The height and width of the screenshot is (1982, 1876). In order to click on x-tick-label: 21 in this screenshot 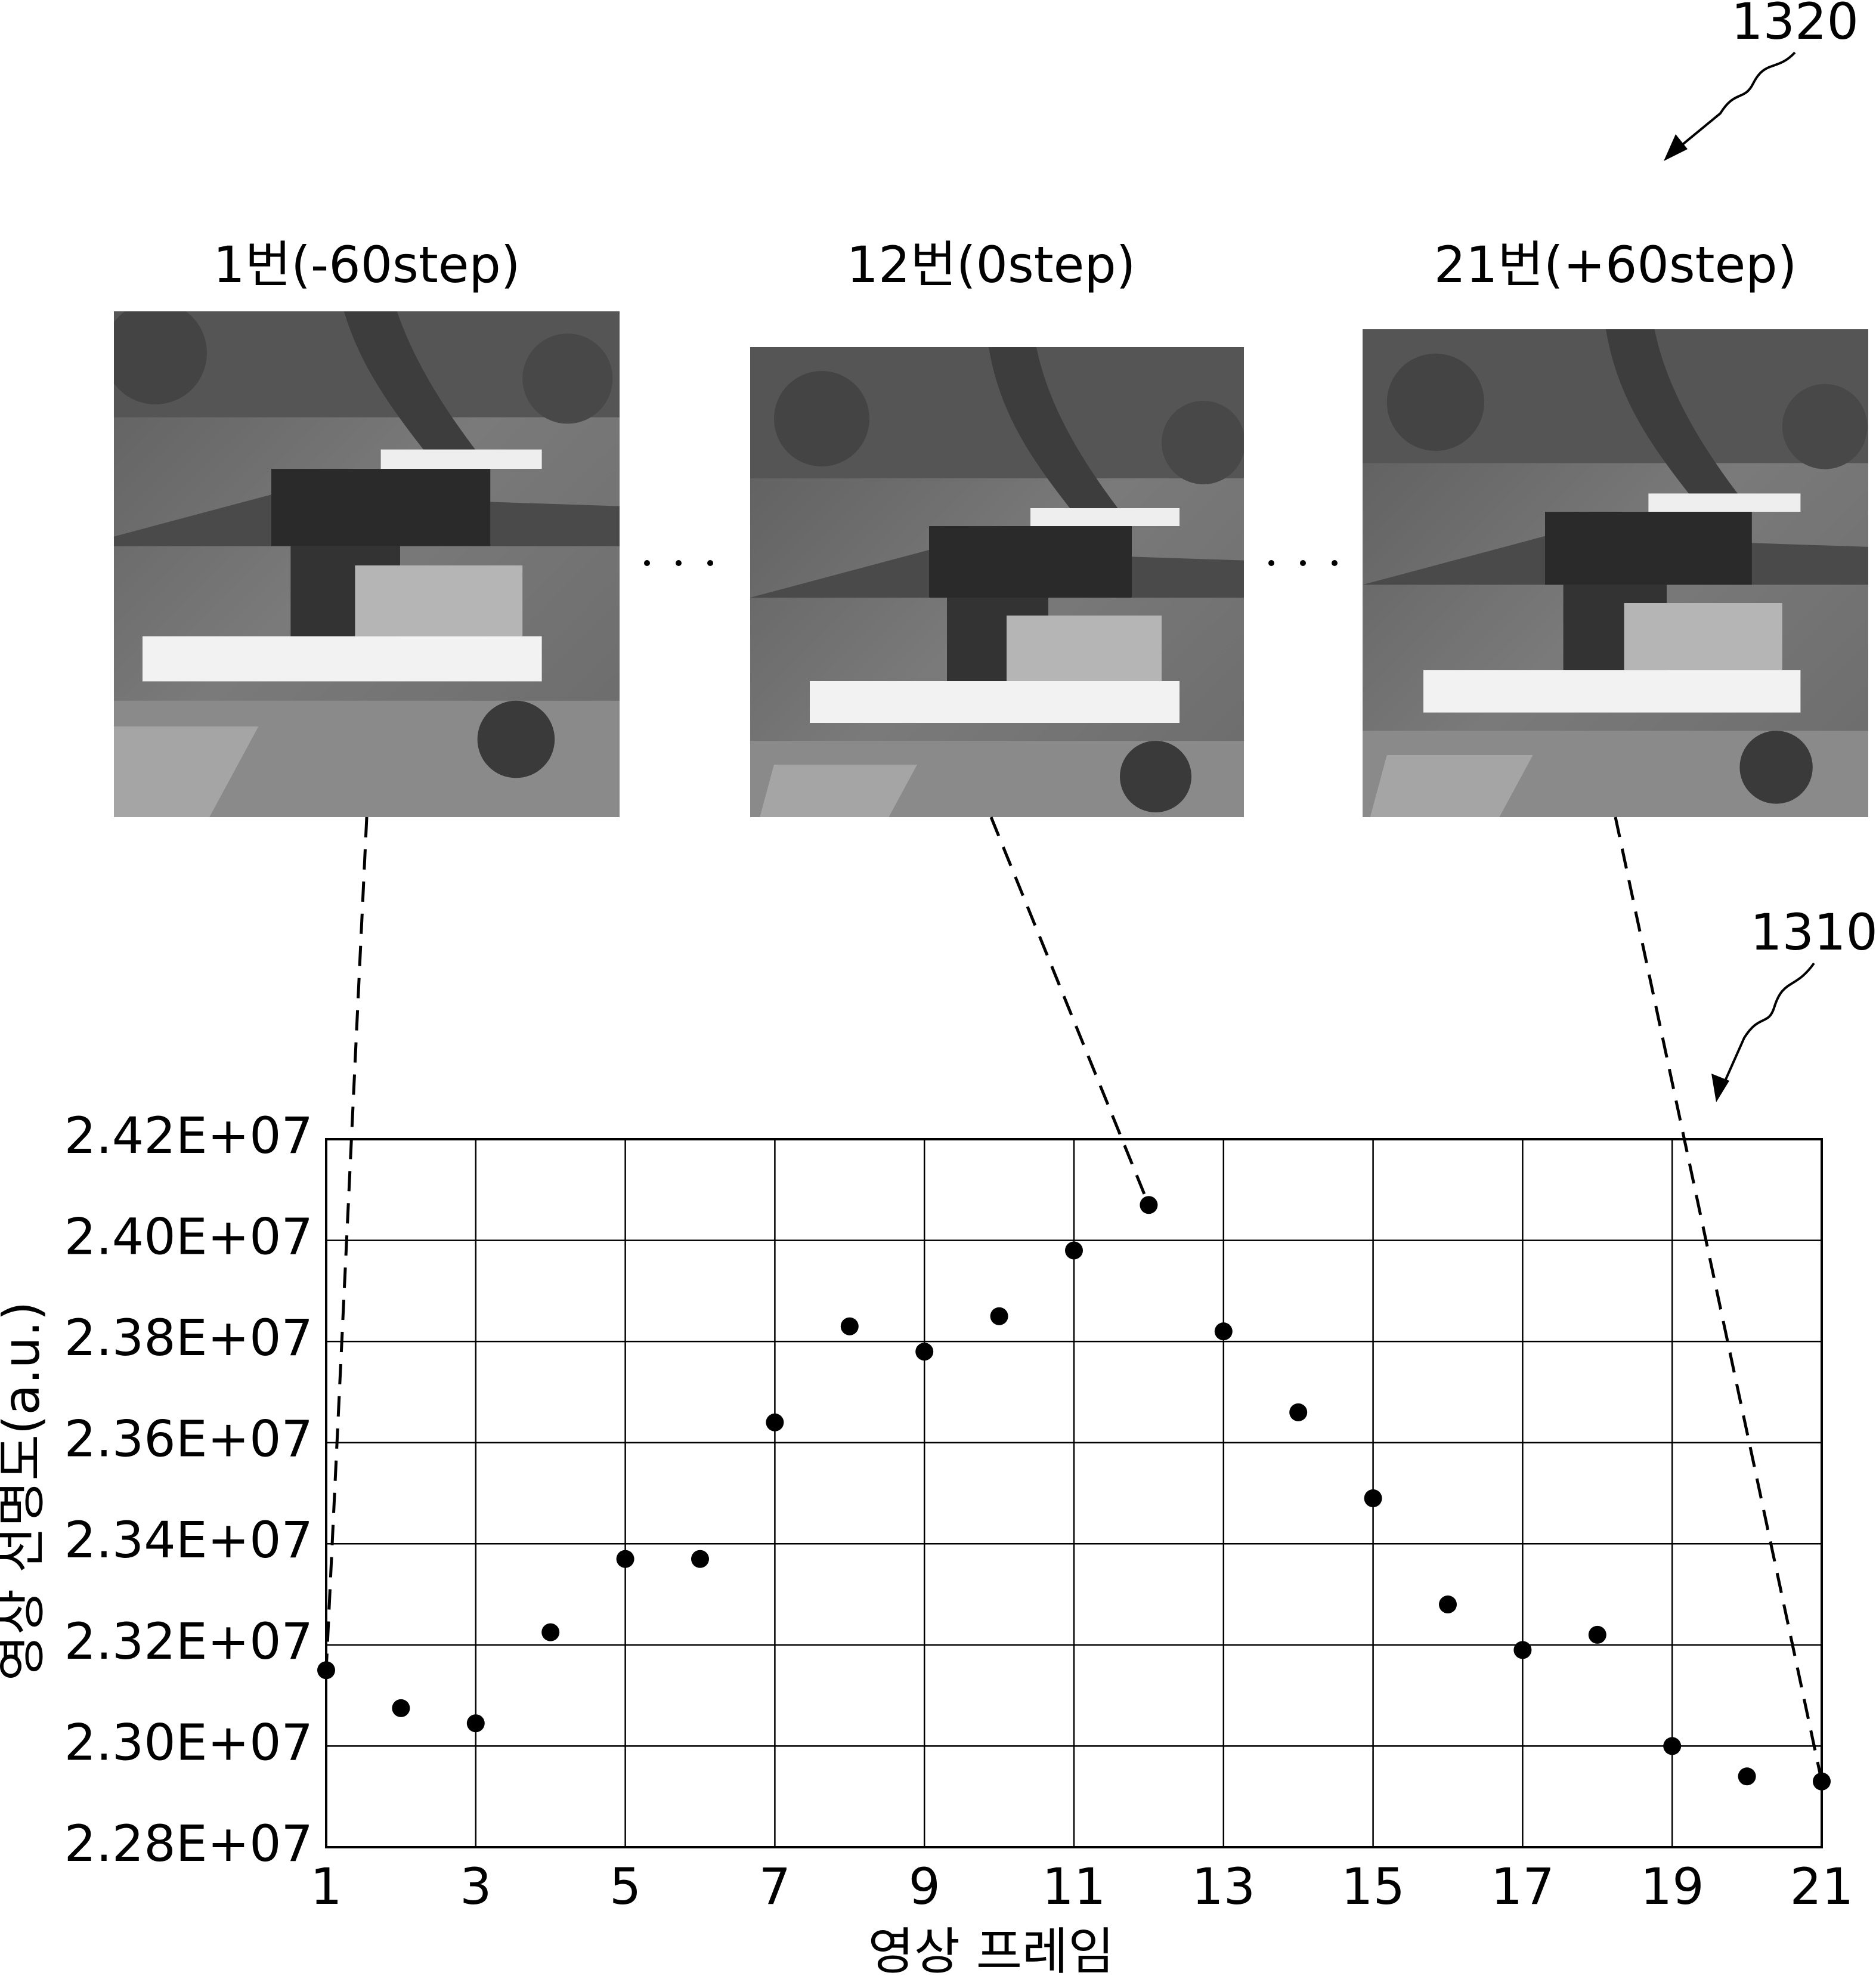, I will do `click(1822, 1886)`.